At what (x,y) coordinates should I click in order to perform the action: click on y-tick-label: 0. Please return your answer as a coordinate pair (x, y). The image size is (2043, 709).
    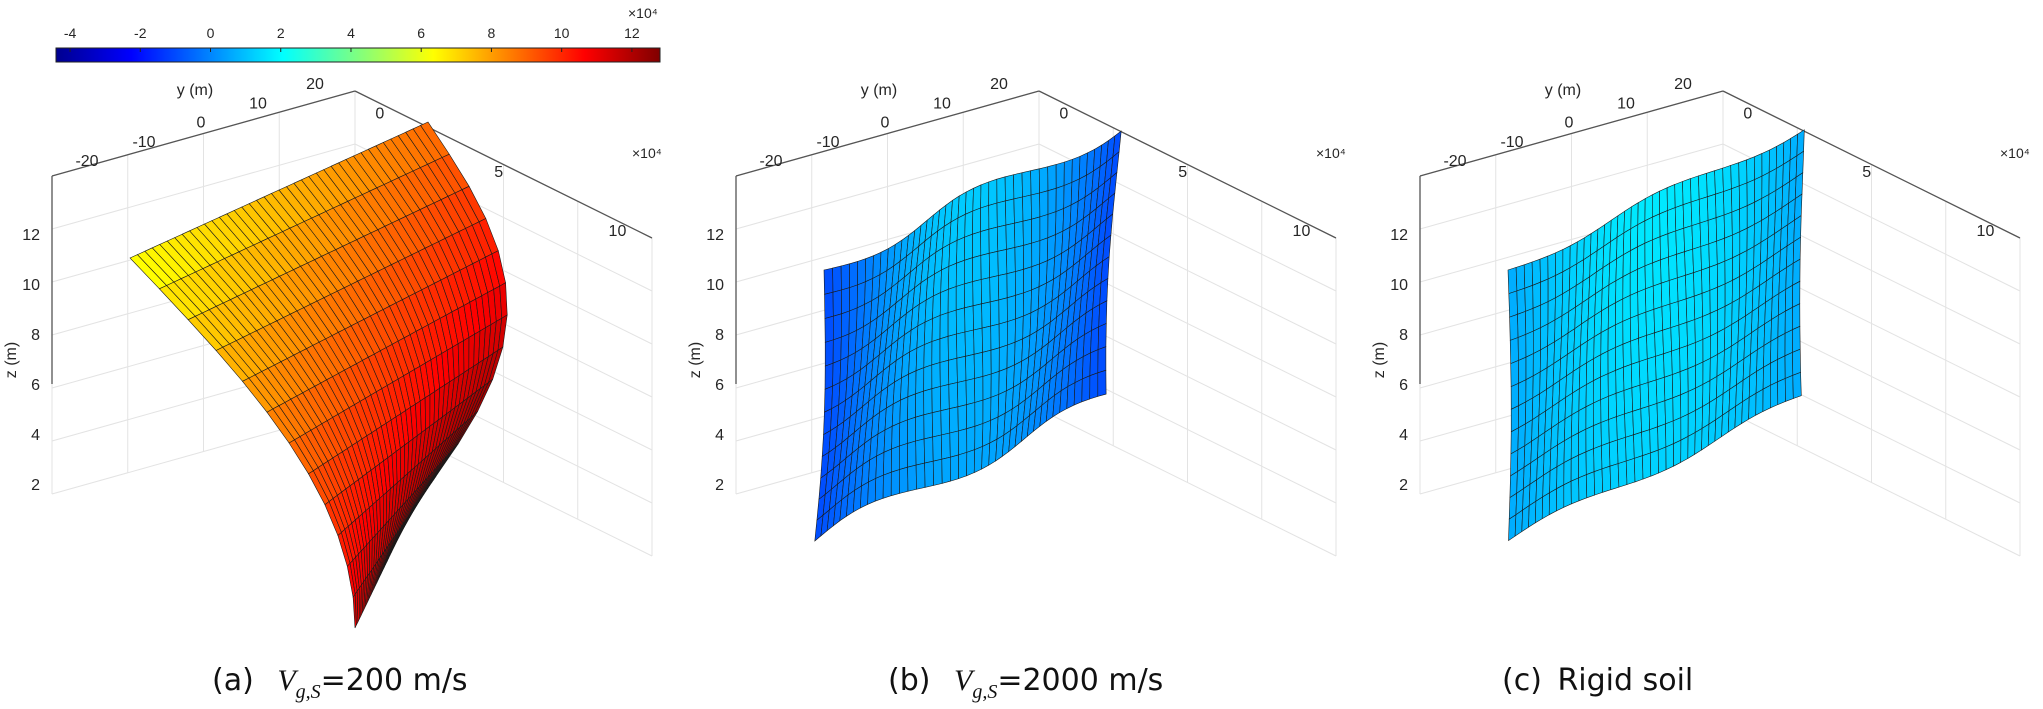
    Looking at the image, I should click on (885, 123).